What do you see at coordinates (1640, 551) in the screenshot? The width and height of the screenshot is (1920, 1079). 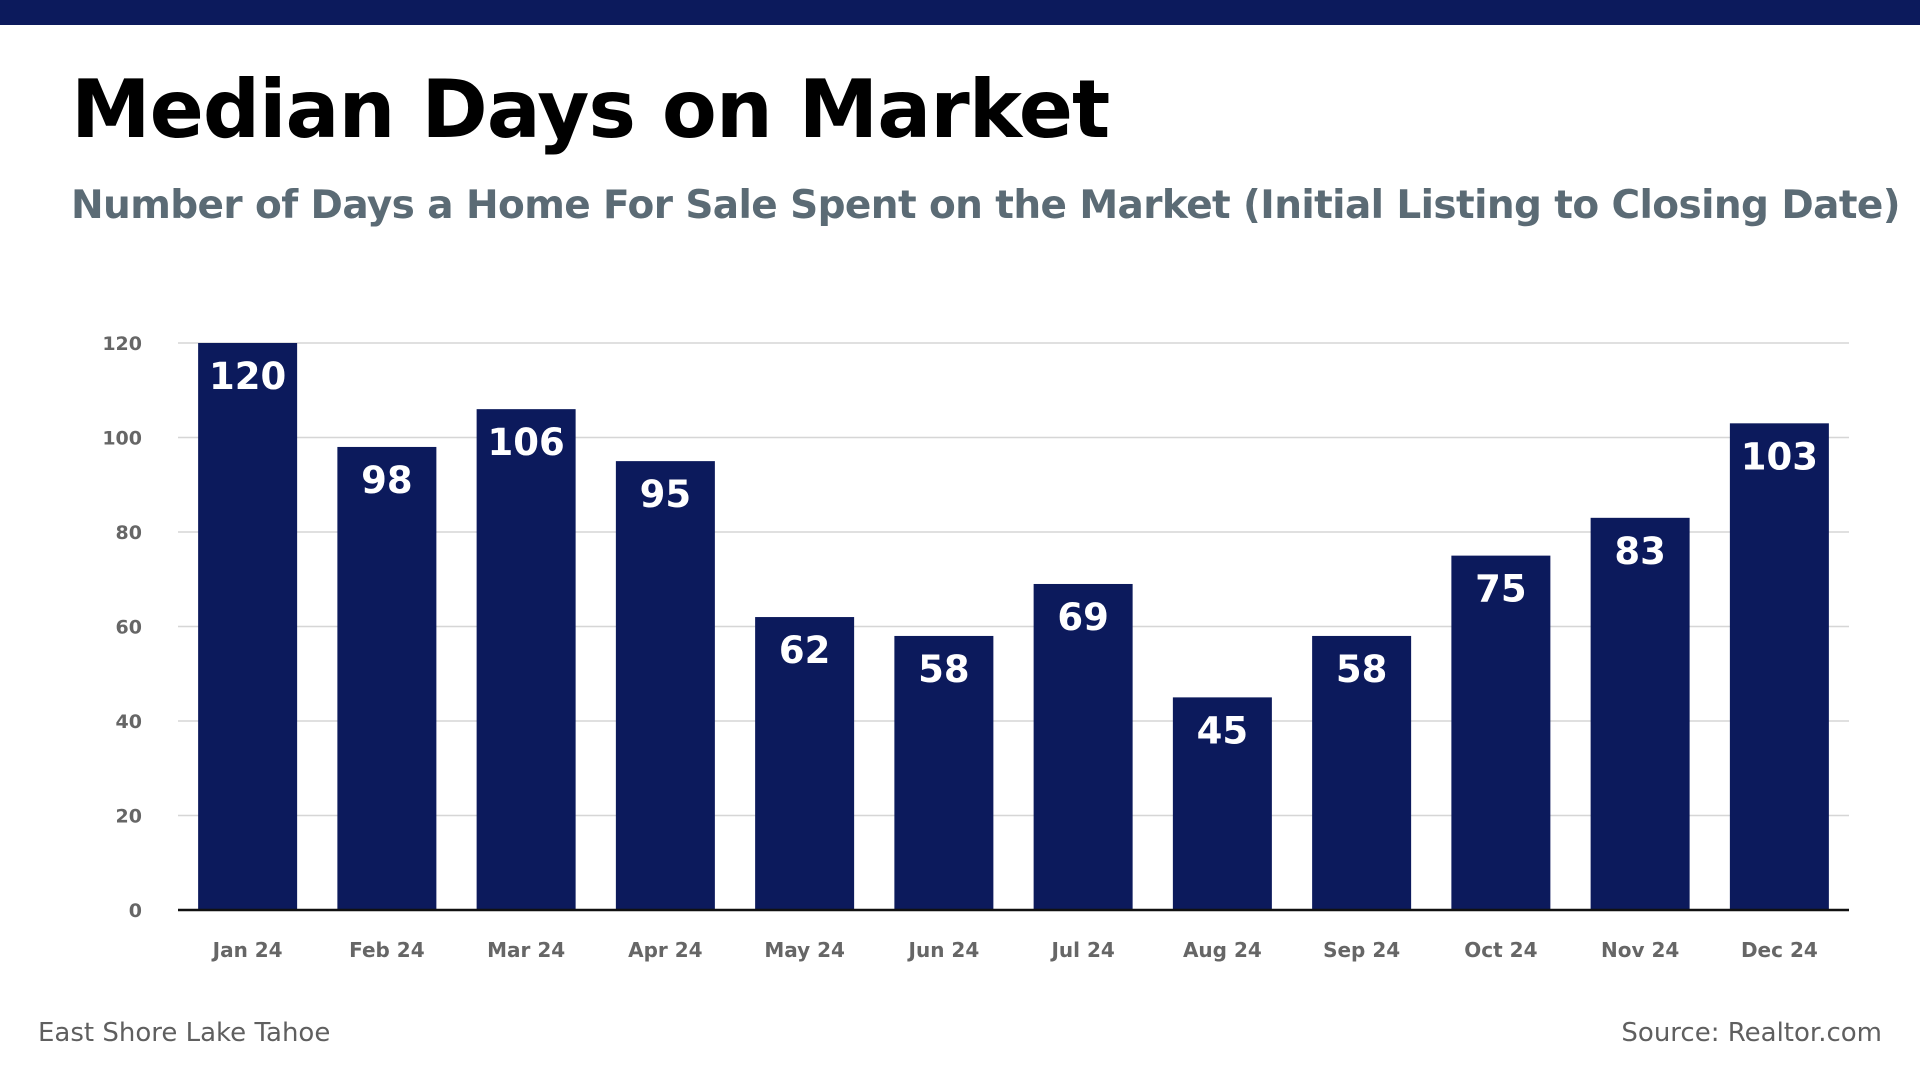 I see `data-label: 83` at bounding box center [1640, 551].